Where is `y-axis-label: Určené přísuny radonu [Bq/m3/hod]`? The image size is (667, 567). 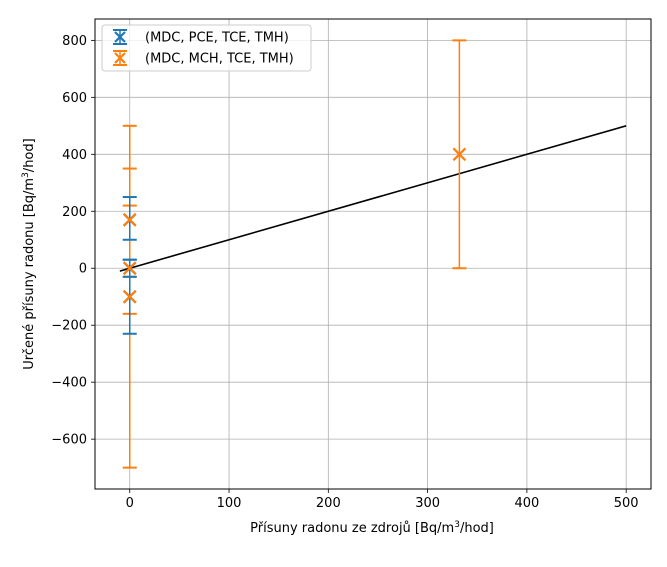 y-axis-label: Určené přísuny radonu [Bq/m3/hod] is located at coordinates (29, 253).